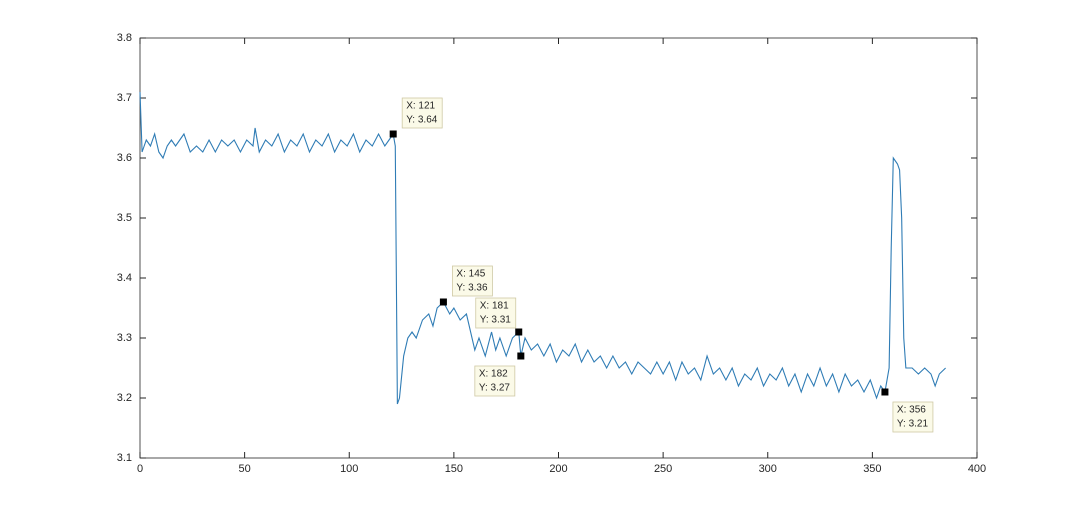  I want to click on datatip-x: X: 182, so click(493, 374).